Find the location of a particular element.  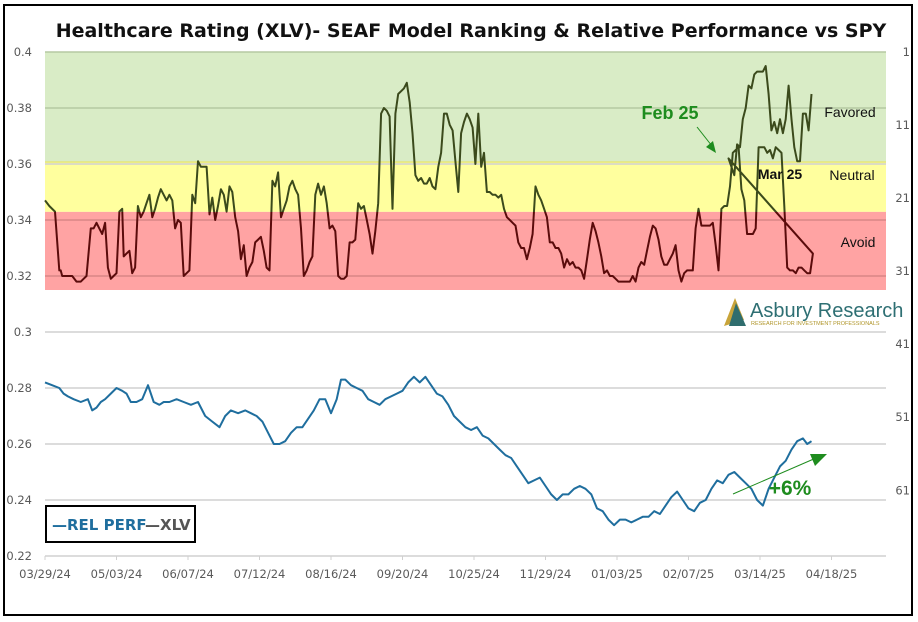

x-tick-label: 01/03/25 is located at coordinates (617, 574).